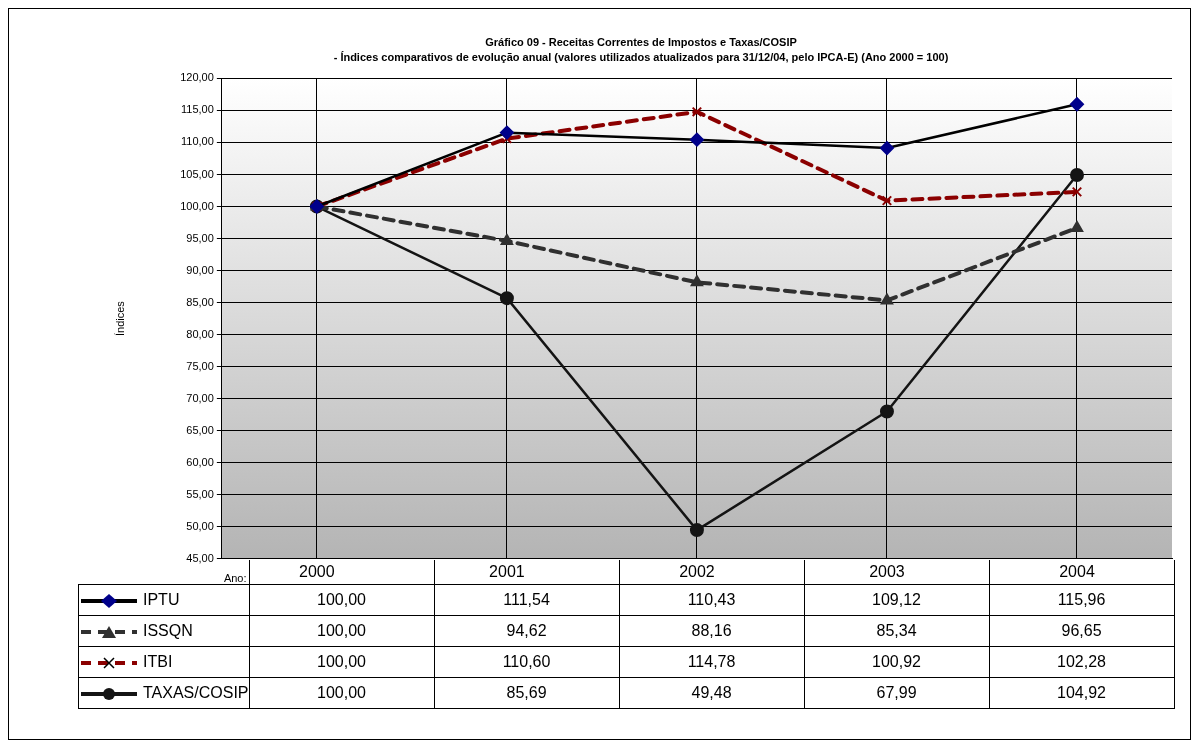  I want to click on y-tick-label: 85,00, so click(200, 301).